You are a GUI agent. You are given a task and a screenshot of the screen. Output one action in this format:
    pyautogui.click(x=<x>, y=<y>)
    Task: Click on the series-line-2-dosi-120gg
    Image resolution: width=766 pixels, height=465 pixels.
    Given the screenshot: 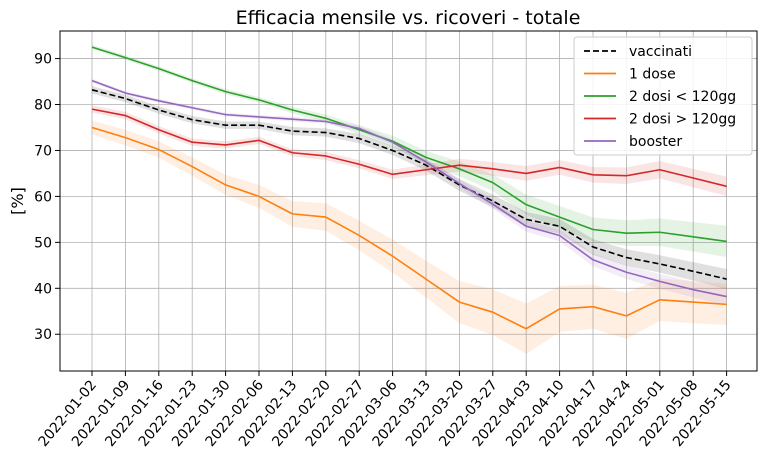 What is the action you would take?
    pyautogui.click(x=409, y=148)
    